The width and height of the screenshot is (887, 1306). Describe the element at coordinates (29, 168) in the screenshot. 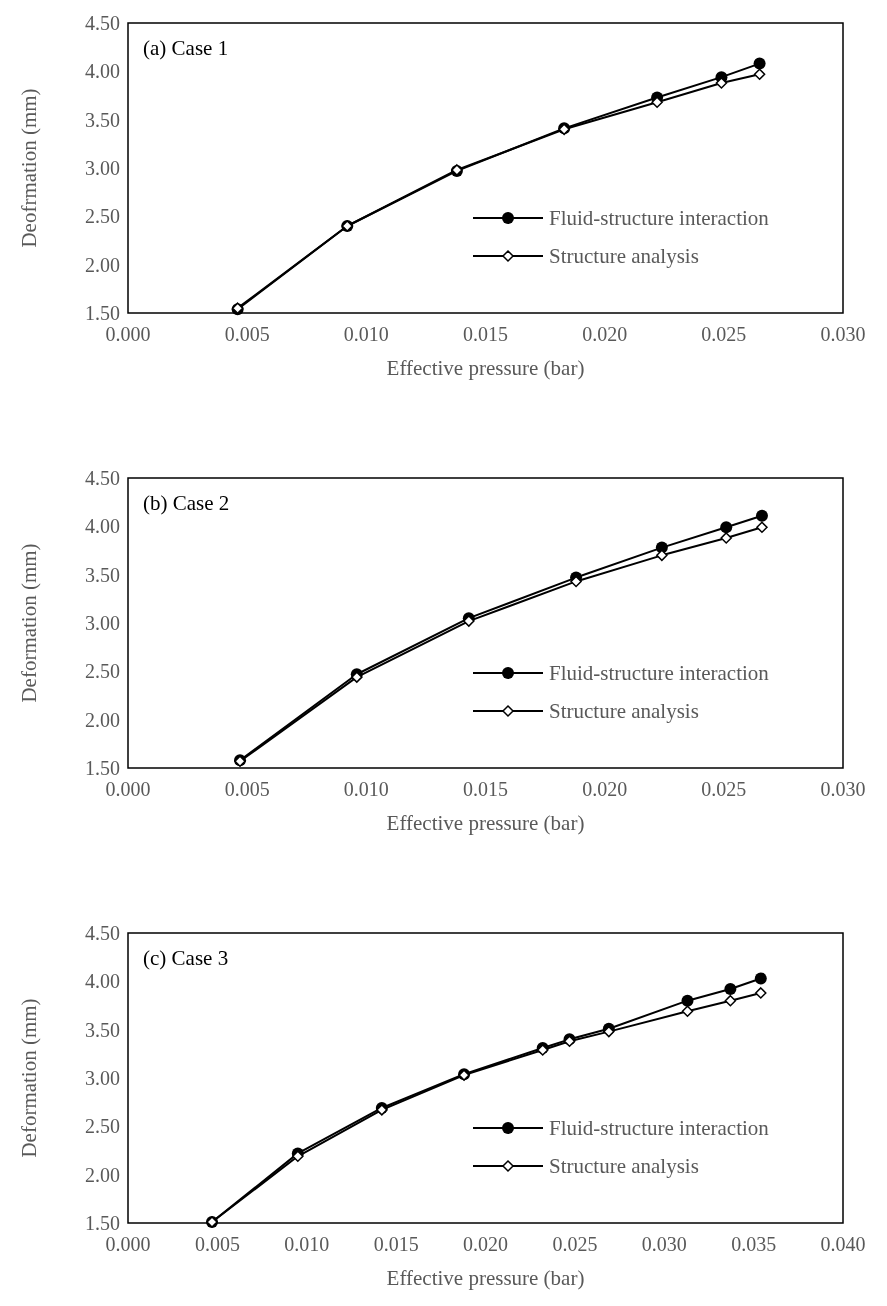

I see `y-axis-title: Deofrmation (mm)` at that location.